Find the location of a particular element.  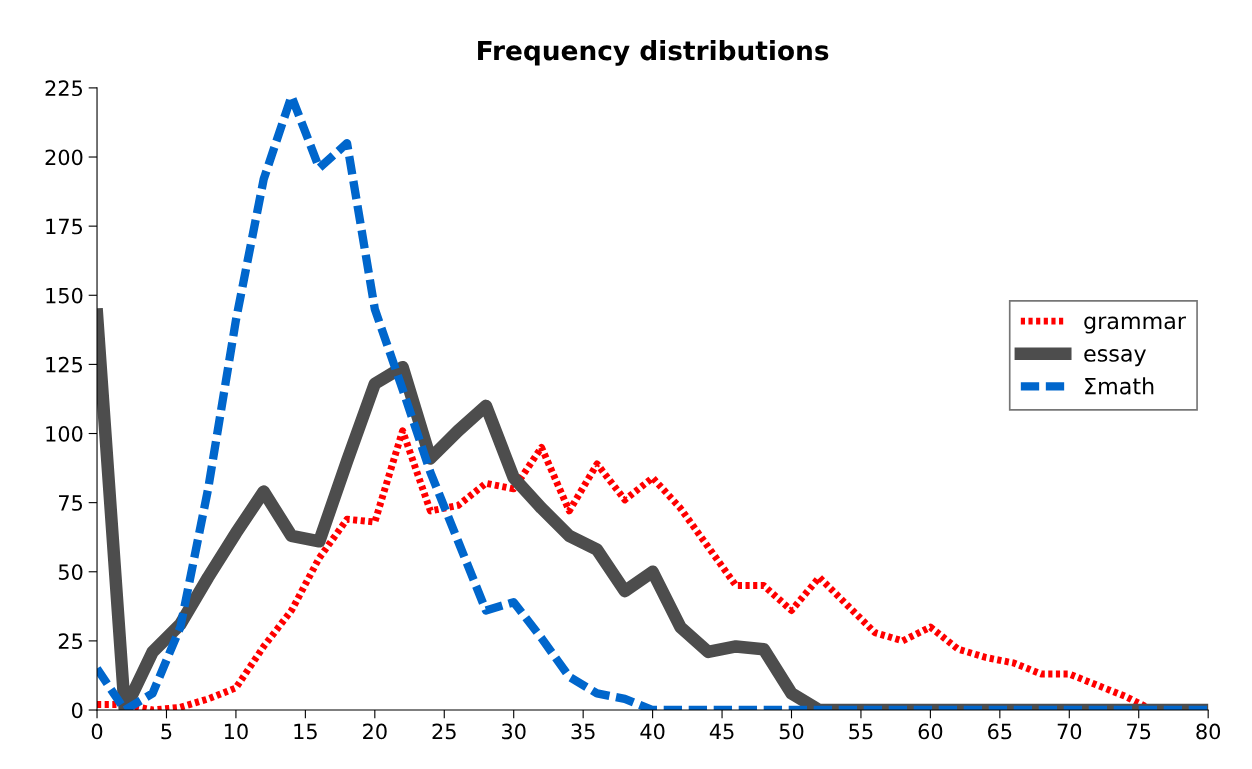

x-tick-label: 50 is located at coordinates (791, 731).